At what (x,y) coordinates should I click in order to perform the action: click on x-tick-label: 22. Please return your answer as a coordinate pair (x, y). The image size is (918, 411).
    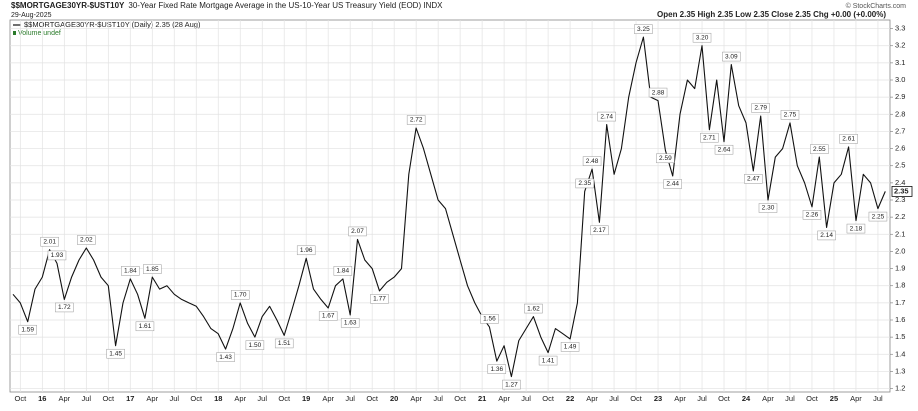
    Looking at the image, I should click on (570, 398).